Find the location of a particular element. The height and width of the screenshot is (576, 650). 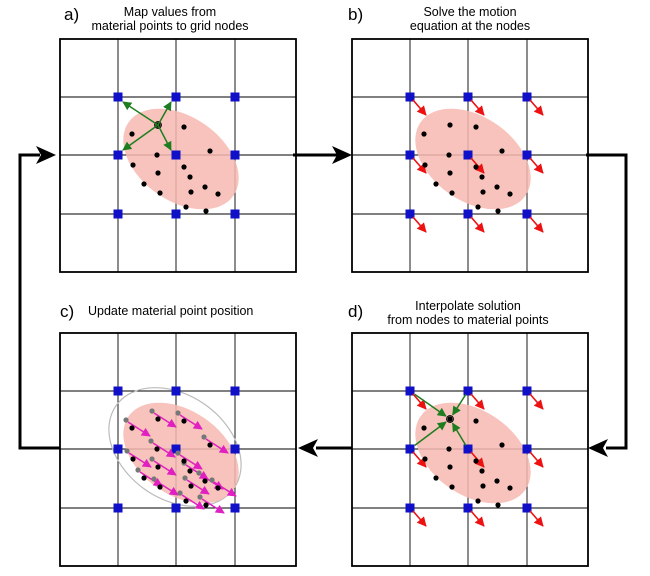

panel-a-letter: a) is located at coordinates (71, 14).